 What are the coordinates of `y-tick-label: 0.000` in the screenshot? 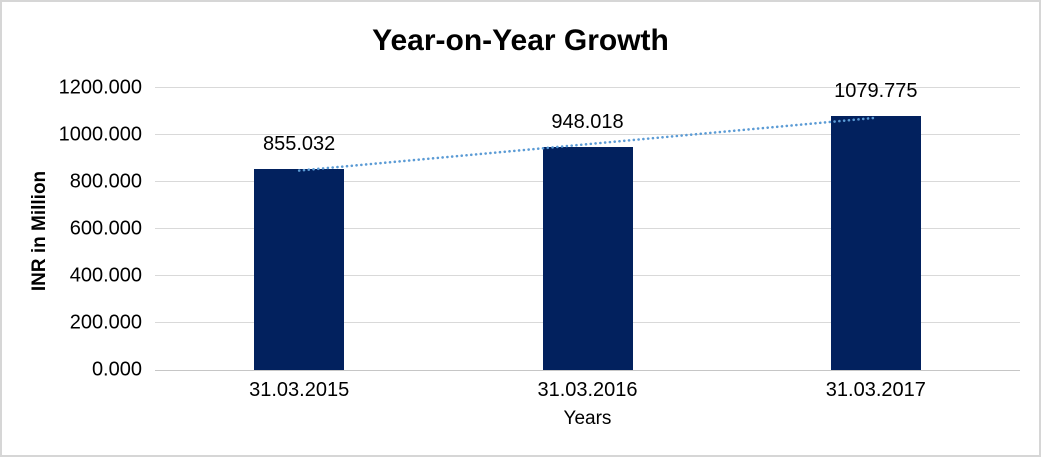 It's located at (116, 369).